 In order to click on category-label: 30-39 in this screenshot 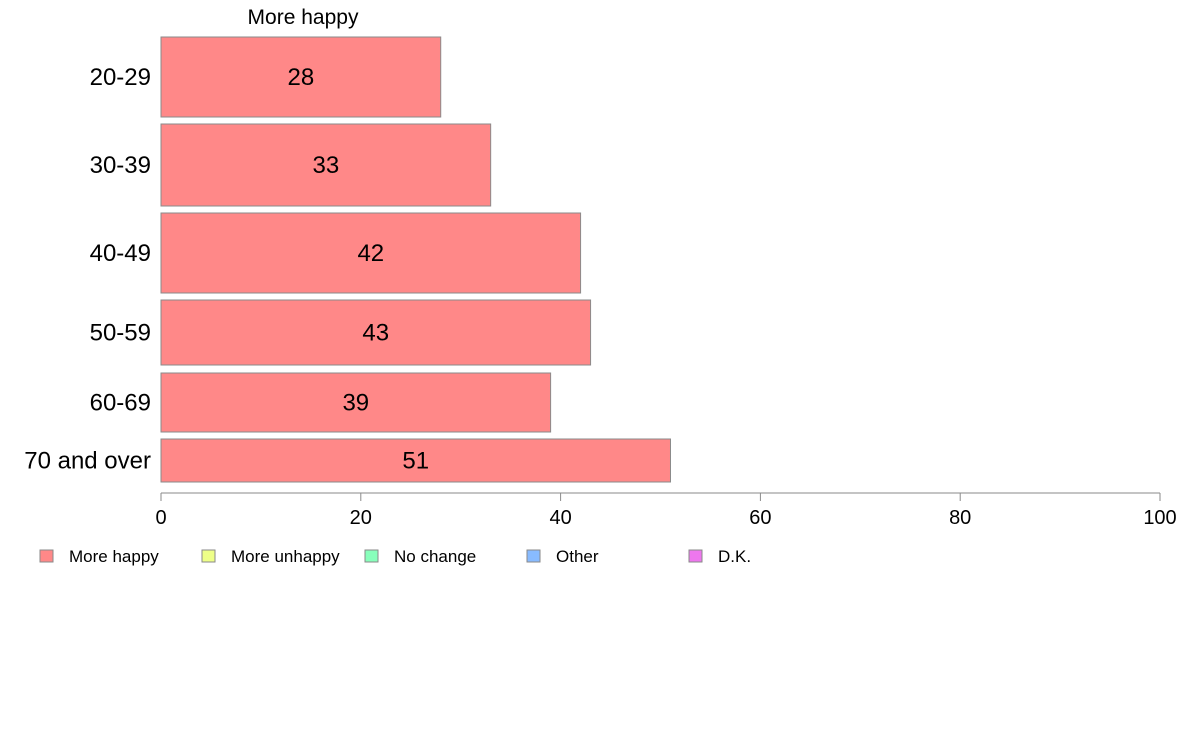, I will do `click(120, 165)`.